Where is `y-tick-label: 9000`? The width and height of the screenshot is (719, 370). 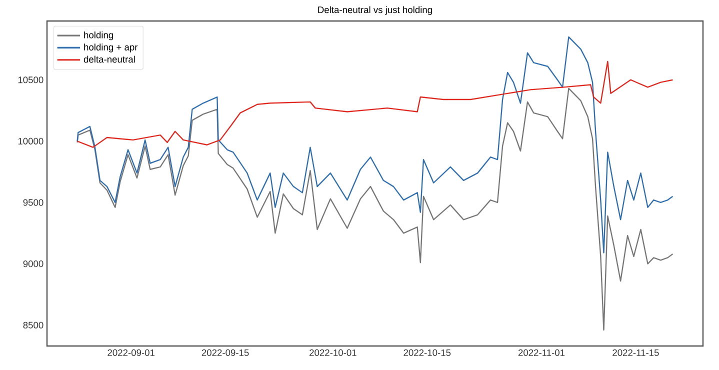 y-tick-label: 9000 is located at coordinates (33, 264).